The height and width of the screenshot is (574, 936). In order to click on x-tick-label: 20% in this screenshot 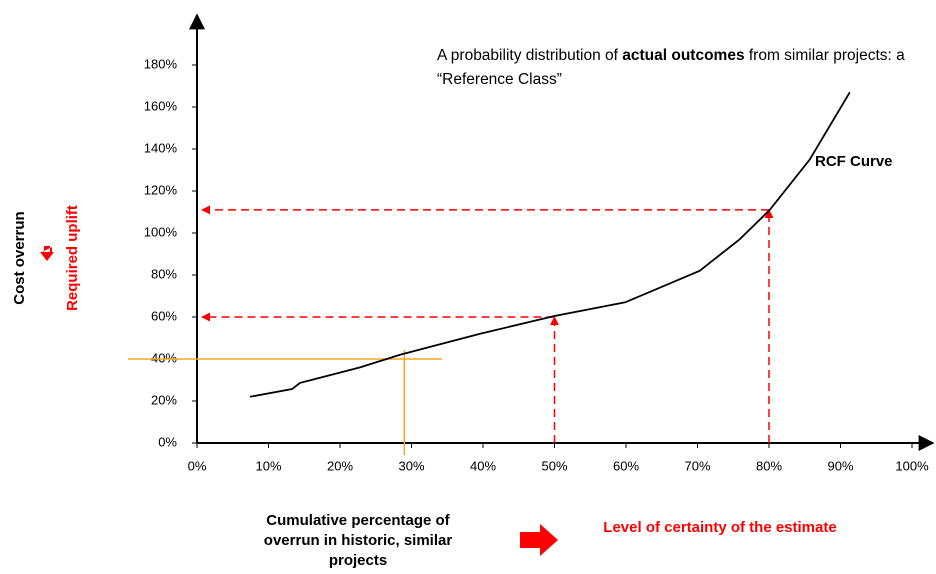, I will do `click(340, 465)`.